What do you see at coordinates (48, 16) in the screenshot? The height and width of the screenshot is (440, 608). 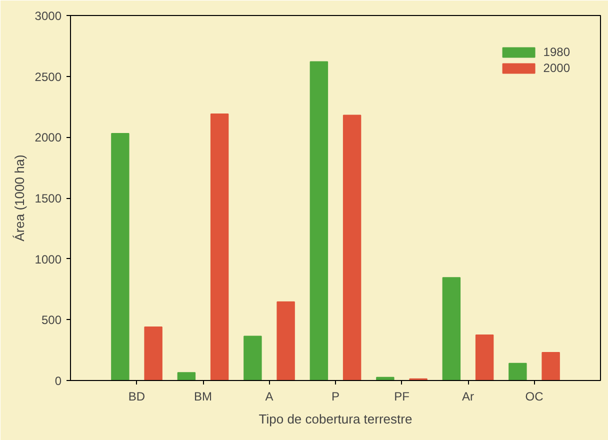 I see `y-tick-label: 3000` at bounding box center [48, 16].